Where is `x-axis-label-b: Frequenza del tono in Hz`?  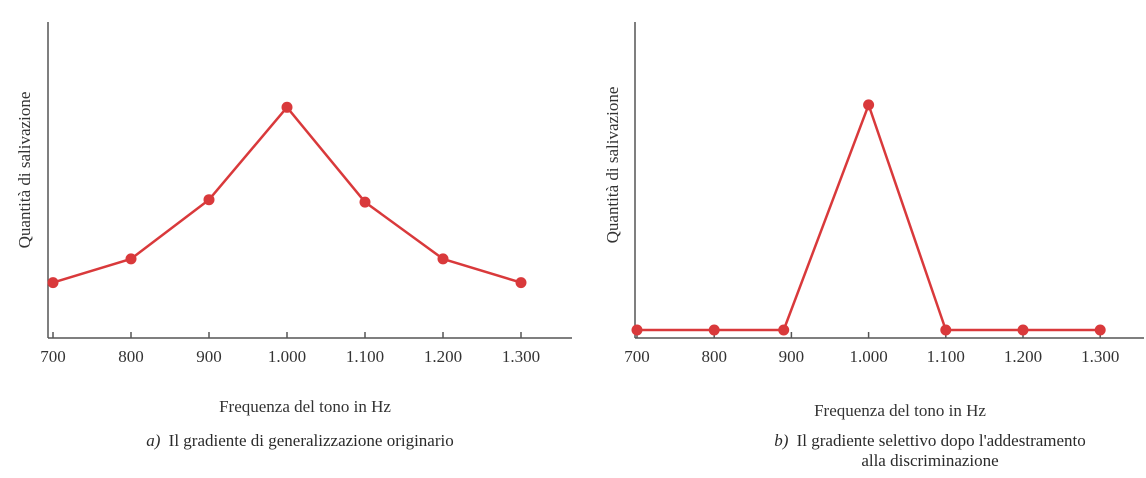 x-axis-label-b: Frequenza del tono in Hz is located at coordinates (900, 410).